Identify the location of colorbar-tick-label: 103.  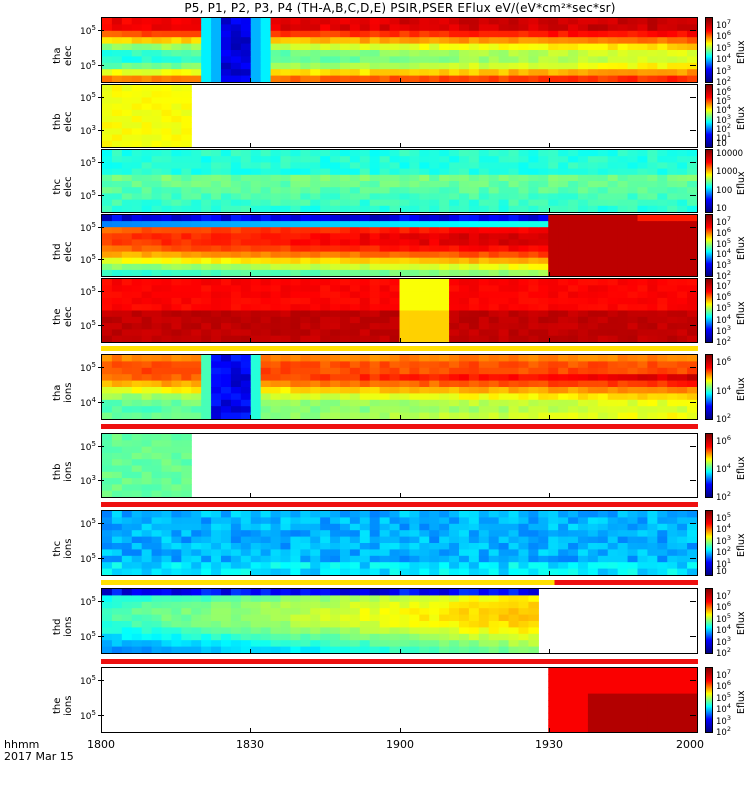
(723, 540).